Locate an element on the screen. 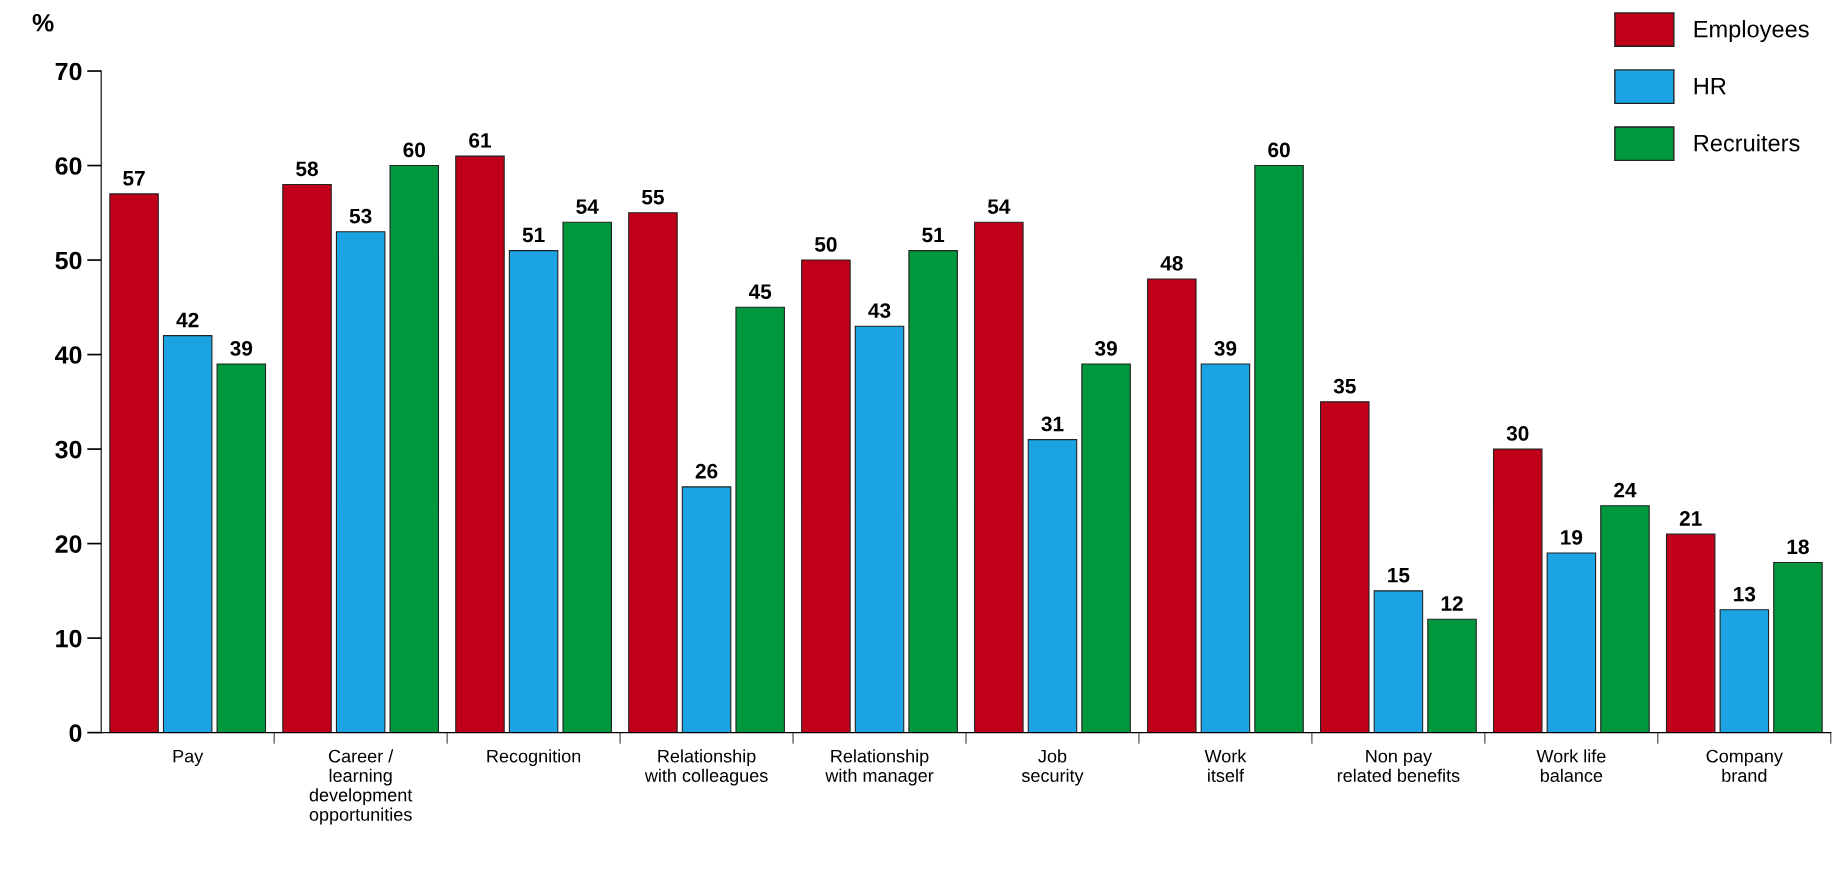 The width and height of the screenshot is (1840, 888). data-label: 19 is located at coordinates (1572, 537).